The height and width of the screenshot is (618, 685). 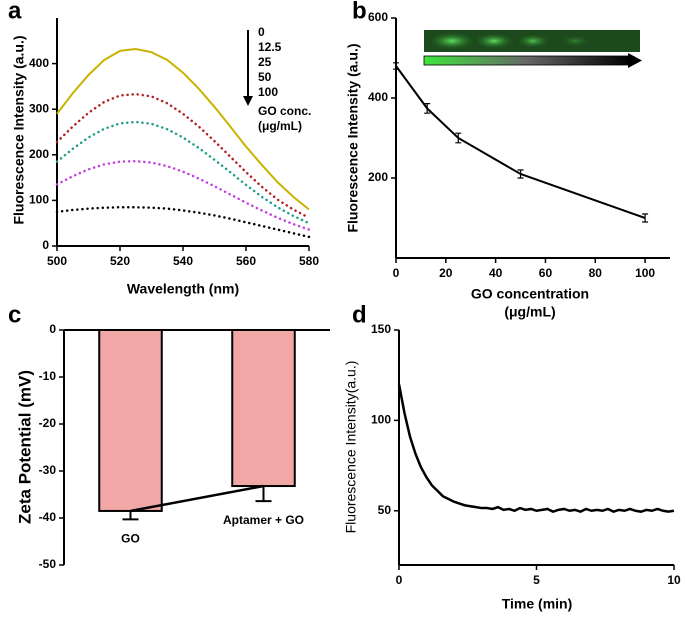 What do you see at coordinates (596, 273) in the screenshot?
I see `x-tick-label: 80` at bounding box center [596, 273].